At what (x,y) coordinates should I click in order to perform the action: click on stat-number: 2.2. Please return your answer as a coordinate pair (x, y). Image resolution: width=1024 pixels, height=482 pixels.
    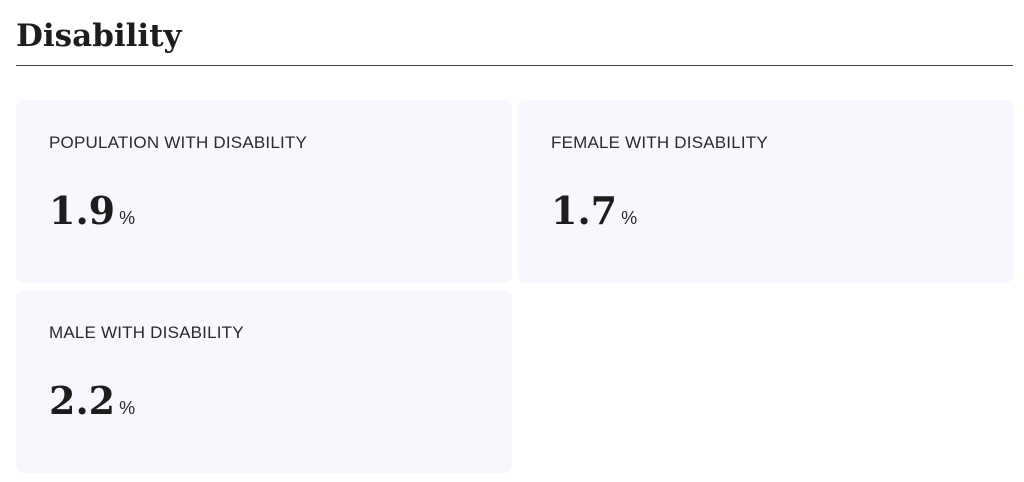
    Looking at the image, I should click on (82, 400).